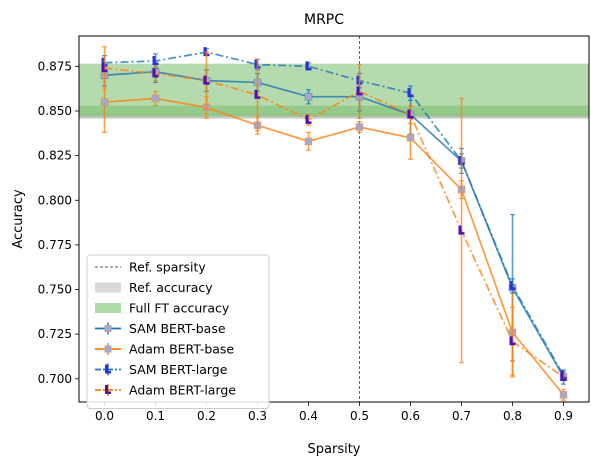  I want to click on x-tick-label: 0.2, so click(206, 416).